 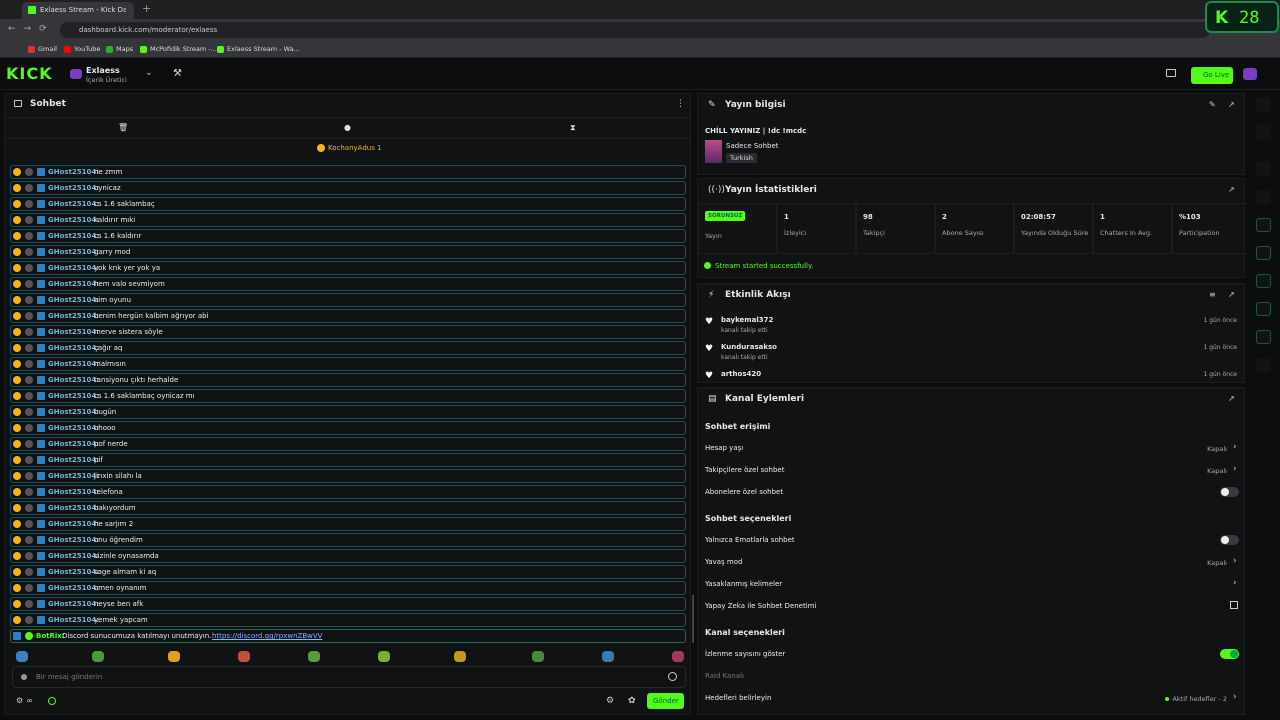 What do you see at coordinates (971, 655) in the screenshot?
I see `setting-row: İzlenme sayısını göster` at bounding box center [971, 655].